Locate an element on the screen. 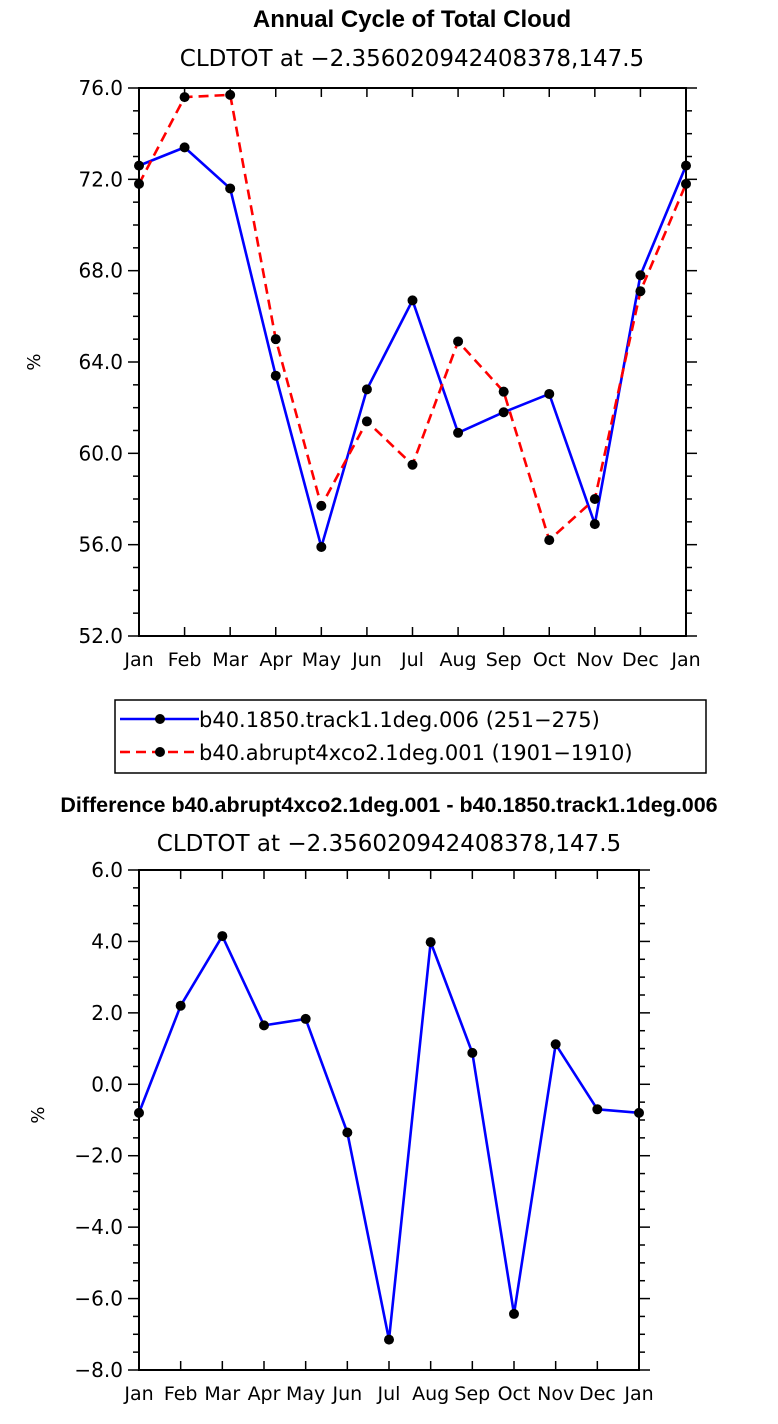 The image size is (778, 1424). chart1-x-tick-label: May is located at coordinates (321, 660).